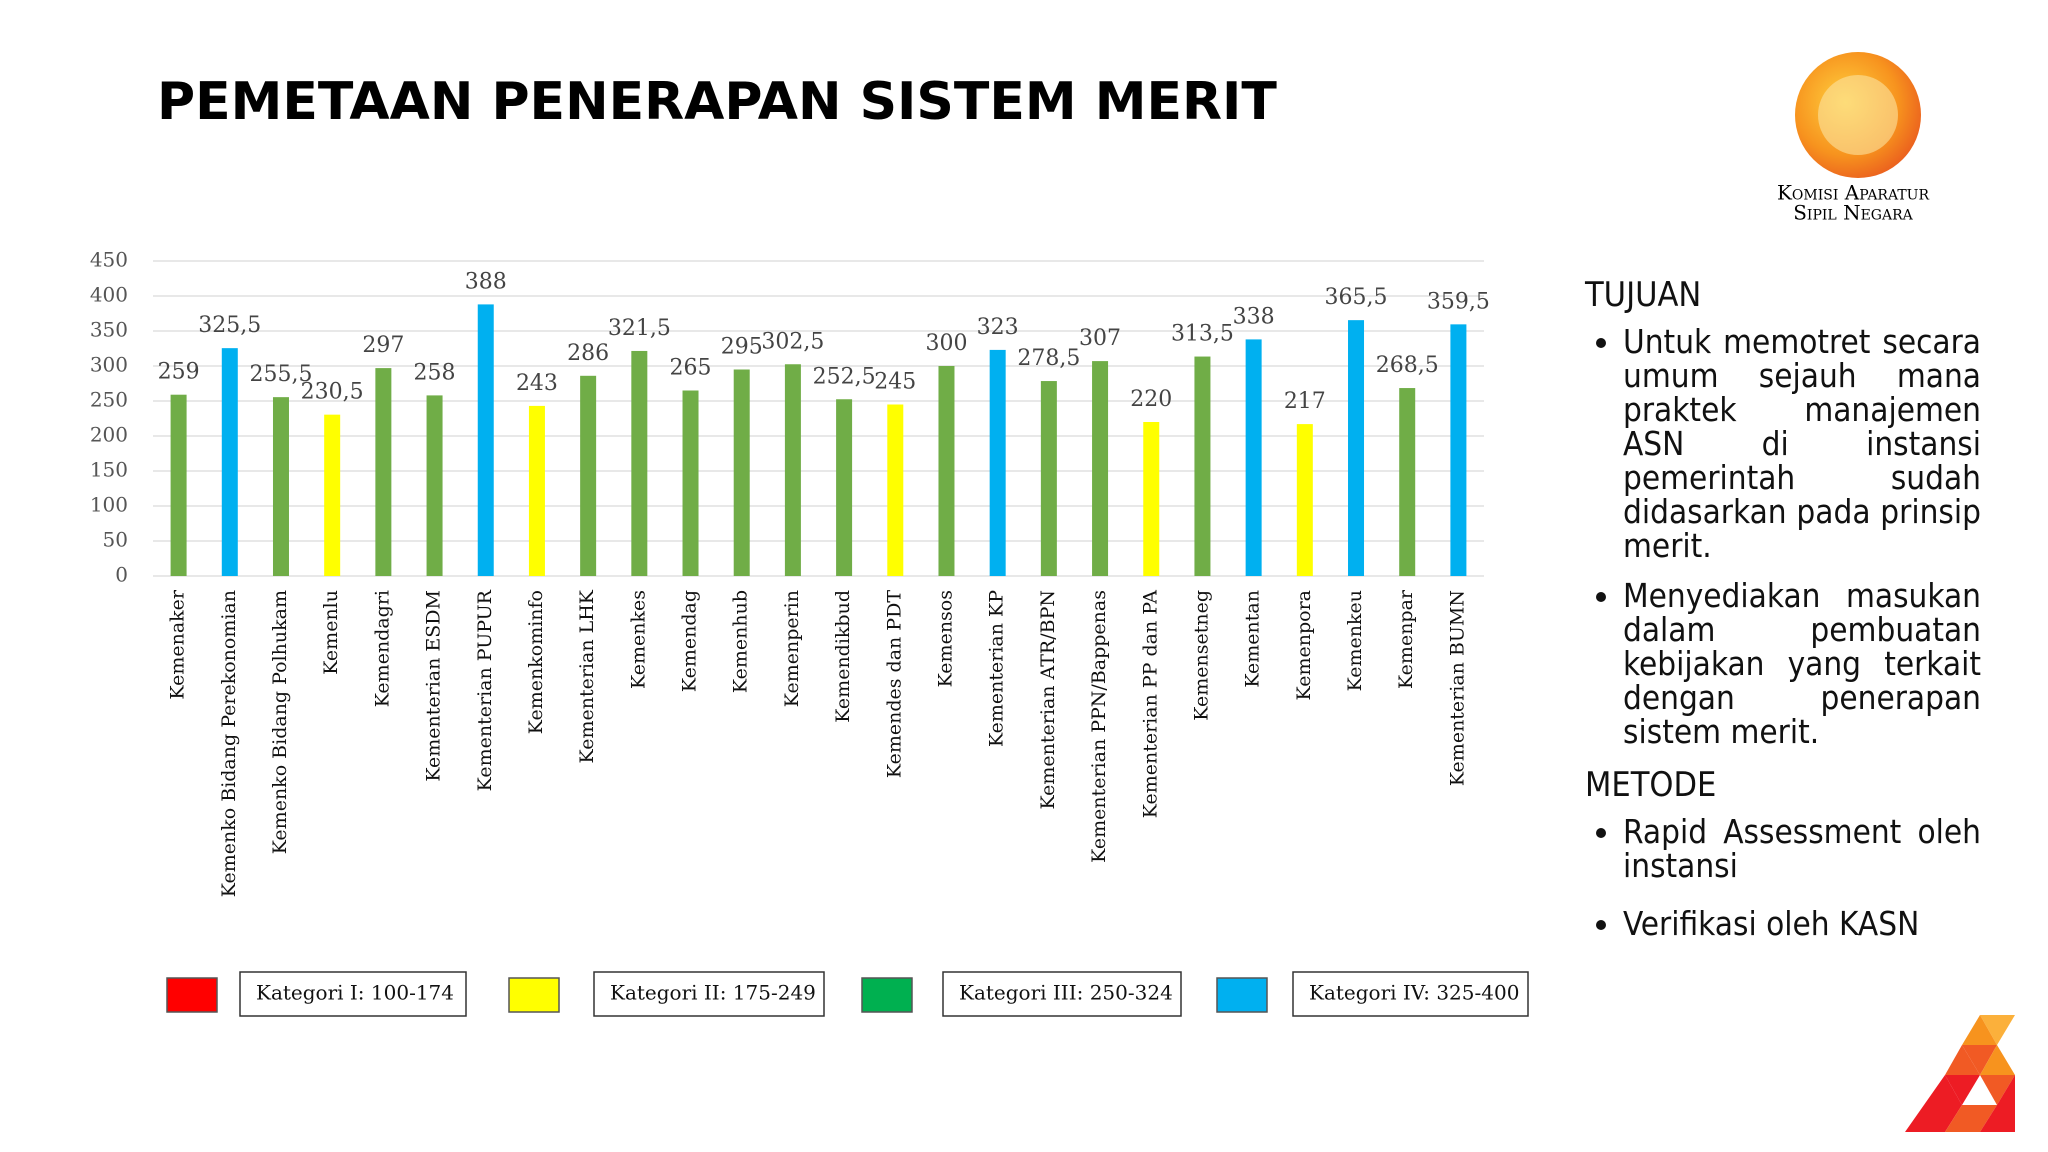 This screenshot has width=2048, height=1152. I want to click on section-heading: METODE, so click(1651, 785).